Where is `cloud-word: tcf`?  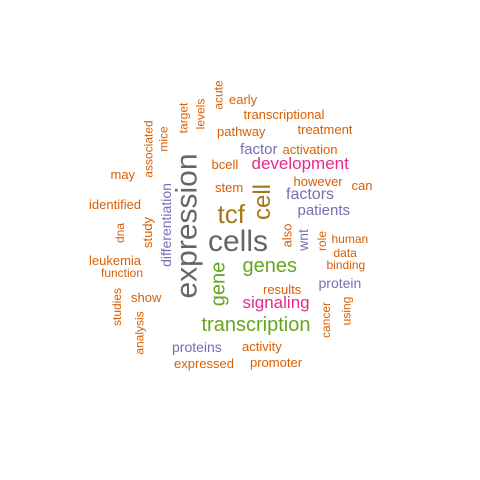 cloud-word: tcf is located at coordinates (231, 214).